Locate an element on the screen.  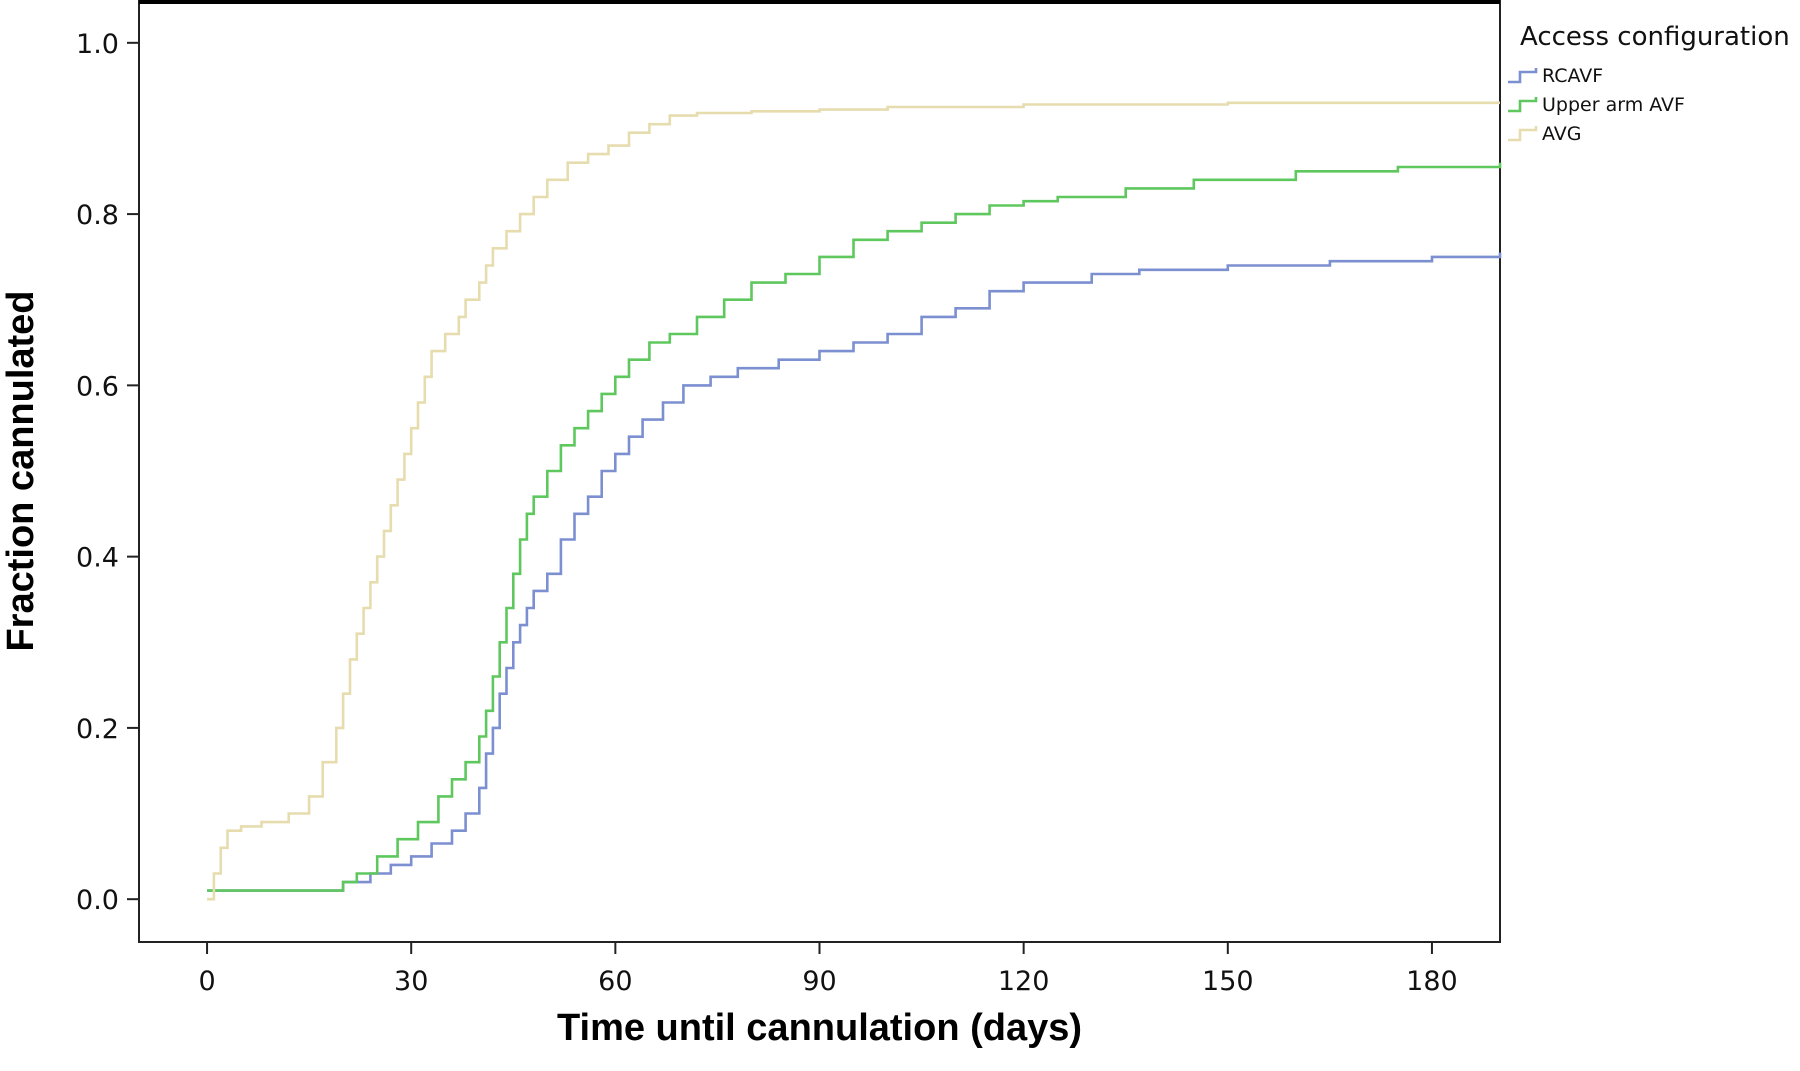
y-tick-label: 0.6 is located at coordinates (97, 386).